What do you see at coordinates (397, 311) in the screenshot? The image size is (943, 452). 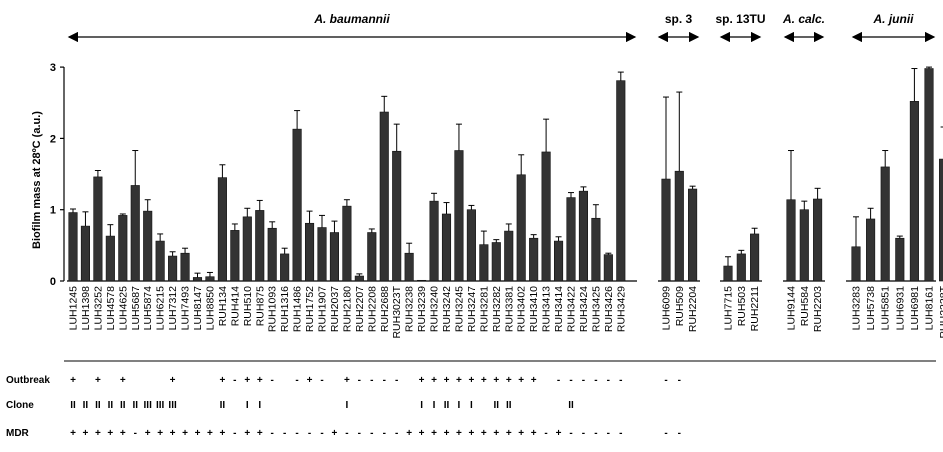 I see `x-tick-label: RUH3023T` at bounding box center [397, 311].